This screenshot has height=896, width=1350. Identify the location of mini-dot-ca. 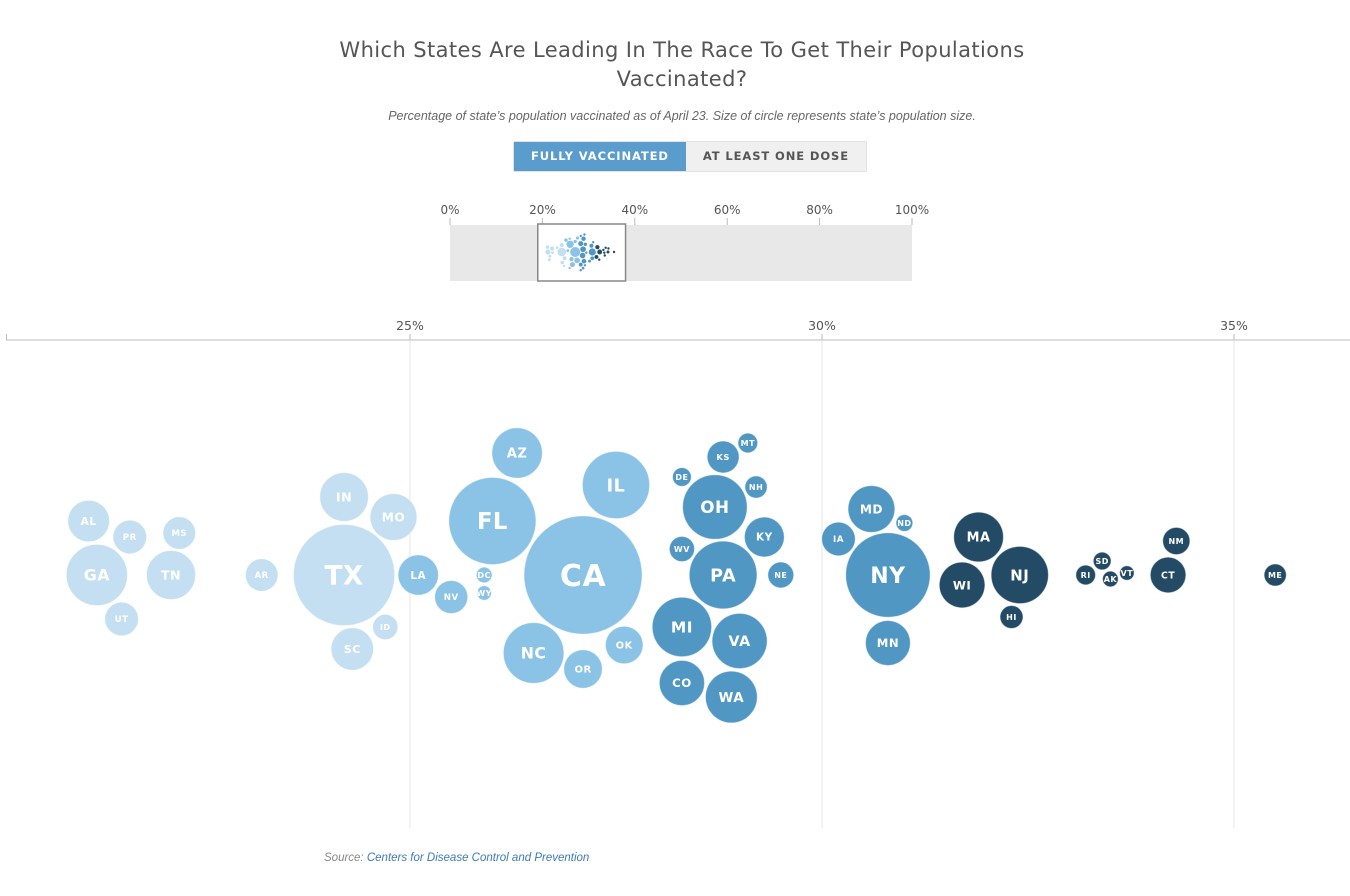
(575, 252).